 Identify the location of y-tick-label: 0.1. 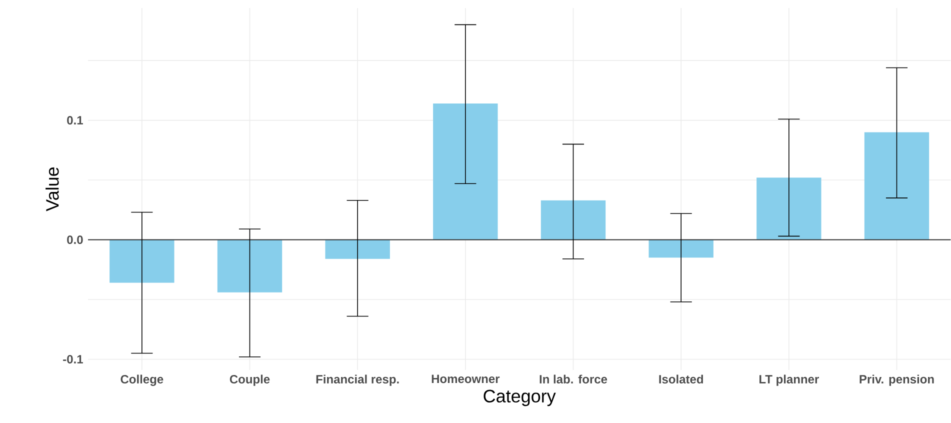
(75, 120).